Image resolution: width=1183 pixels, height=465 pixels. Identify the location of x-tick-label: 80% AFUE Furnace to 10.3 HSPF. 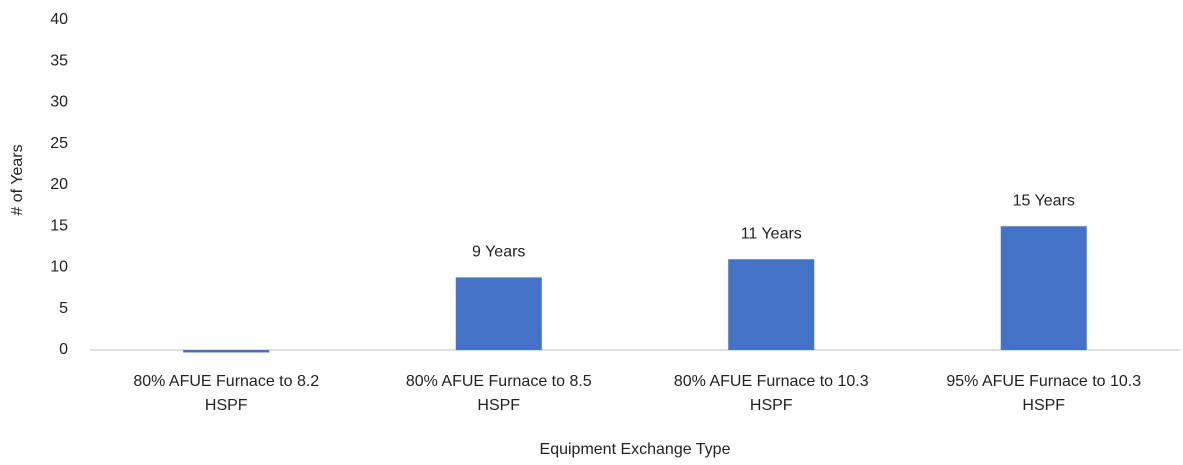
(771, 393).